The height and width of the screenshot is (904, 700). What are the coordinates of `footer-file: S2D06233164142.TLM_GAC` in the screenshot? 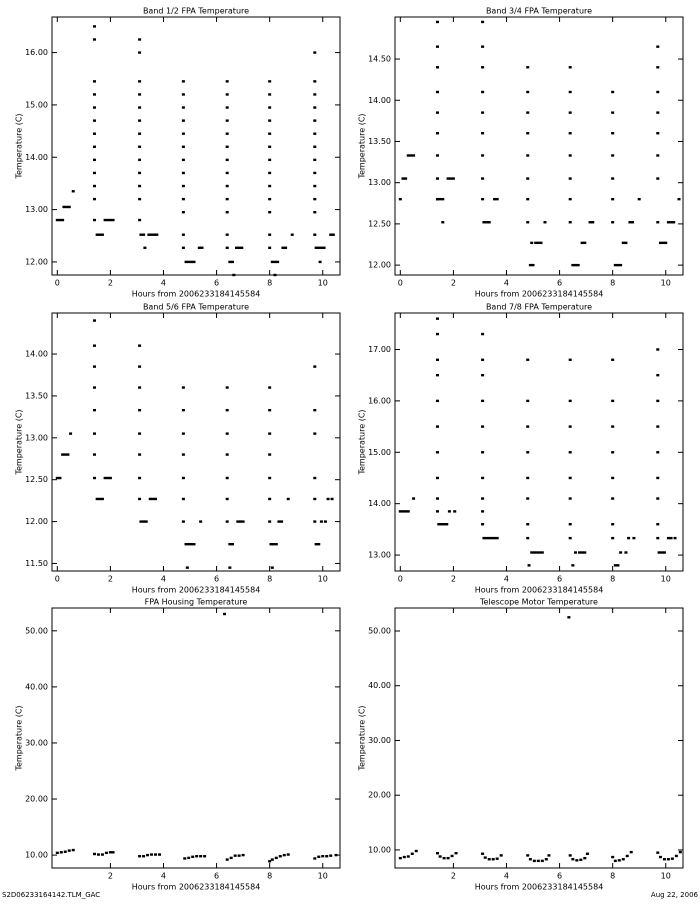 It's located at (51, 895).